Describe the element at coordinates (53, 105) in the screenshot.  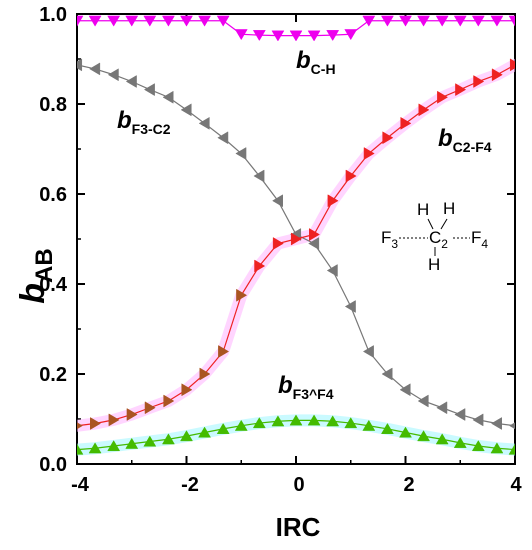
I see `y-tick-label: 0.8` at that location.